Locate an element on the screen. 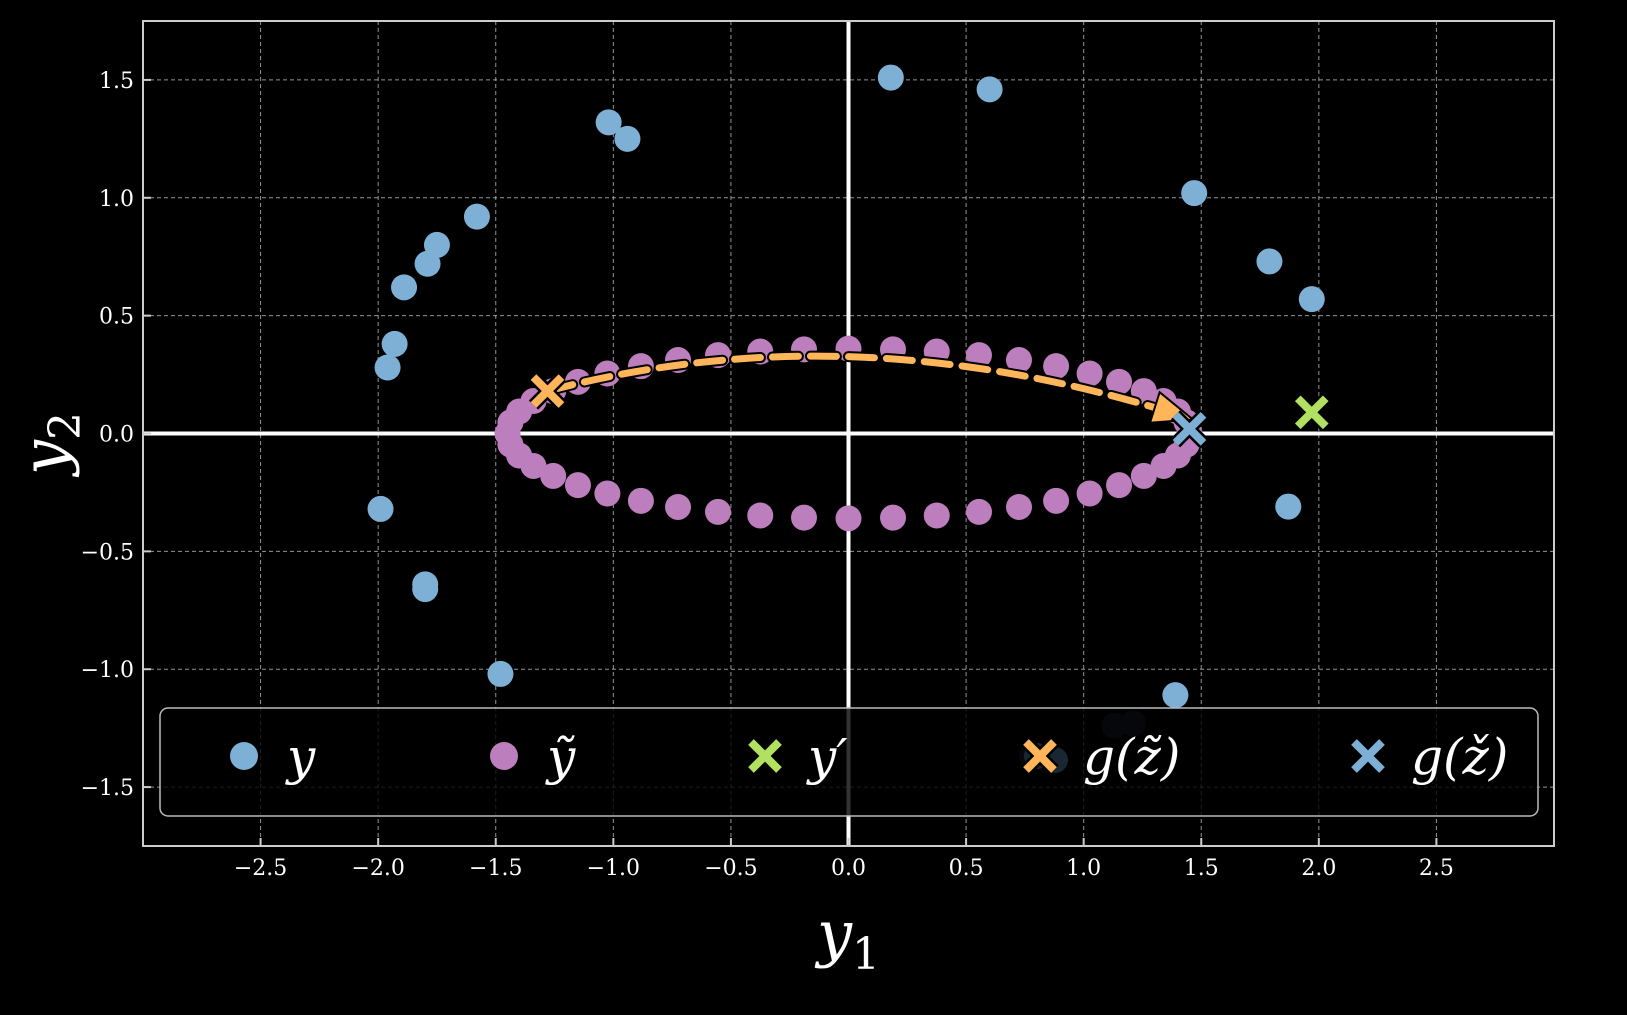 This screenshot has height=1015, width=1627. x-tick-label-3: −1.0 is located at coordinates (613, 868).